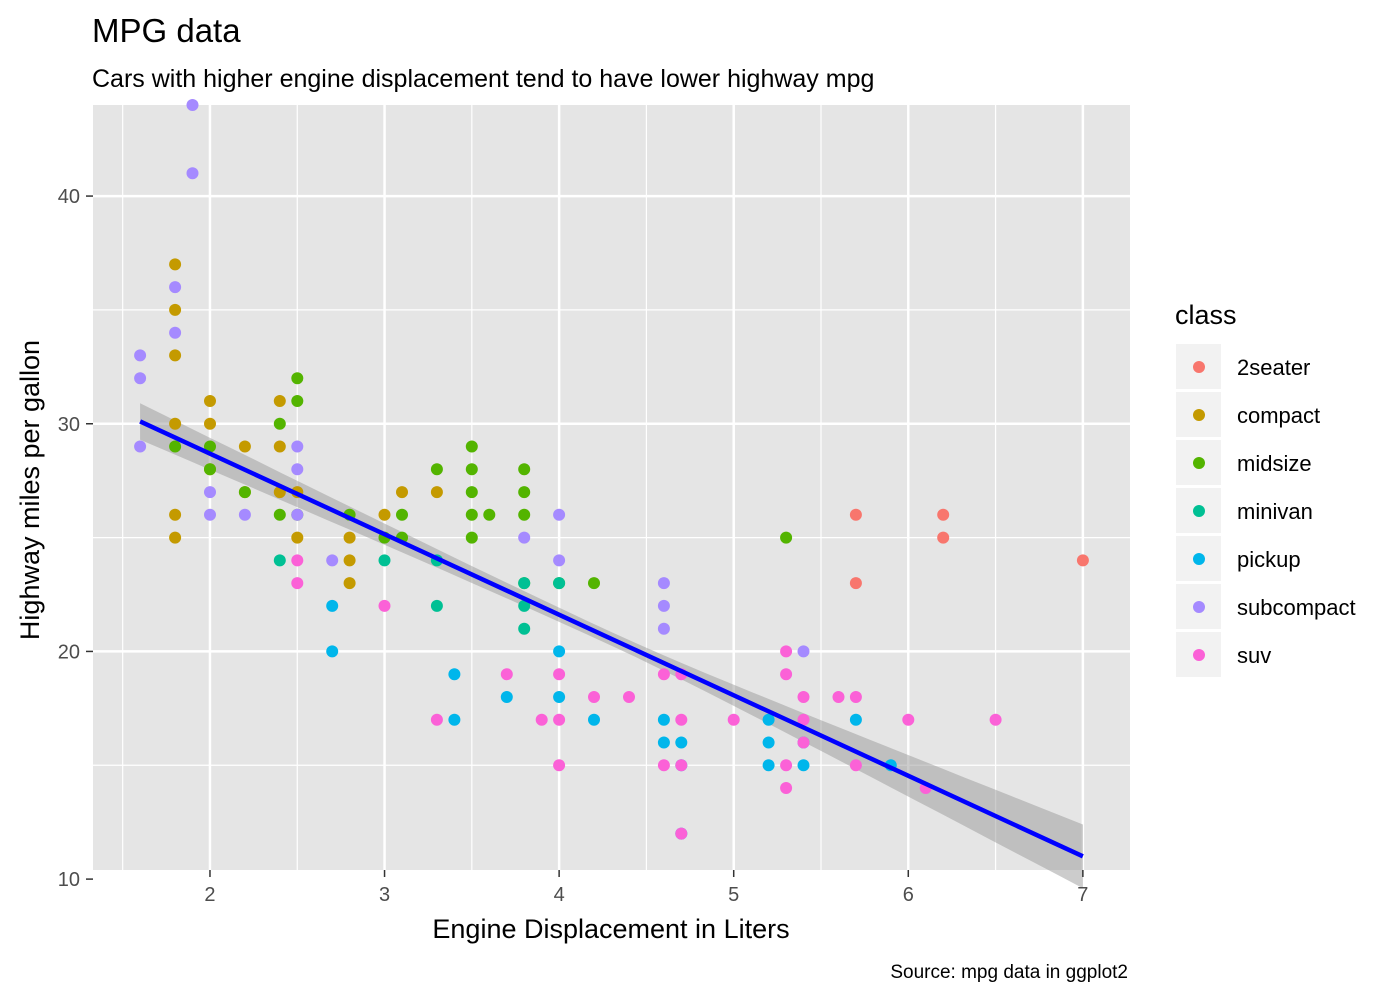  Describe the element at coordinates (1199, 655) in the screenshot. I see `legend-marker-suv` at that location.